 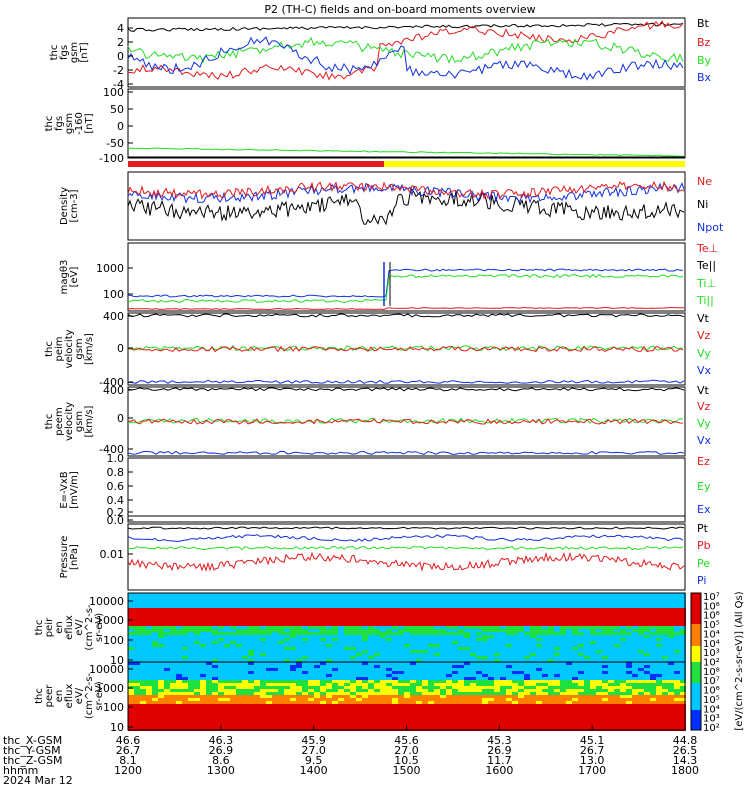 What do you see at coordinates (592, 770) in the screenshot?
I see `time-label: 1700` at bounding box center [592, 770].